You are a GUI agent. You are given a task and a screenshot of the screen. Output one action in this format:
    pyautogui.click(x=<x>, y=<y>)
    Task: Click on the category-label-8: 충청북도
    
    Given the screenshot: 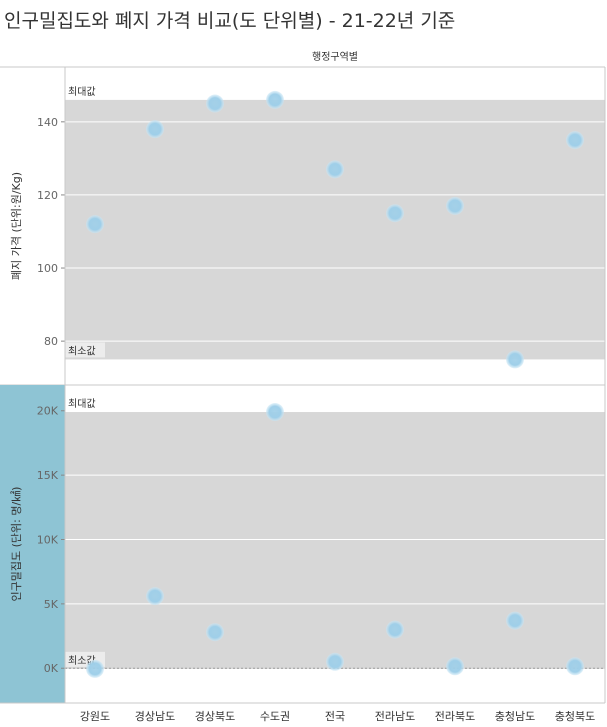 What is the action you would take?
    pyautogui.click(x=575, y=716)
    